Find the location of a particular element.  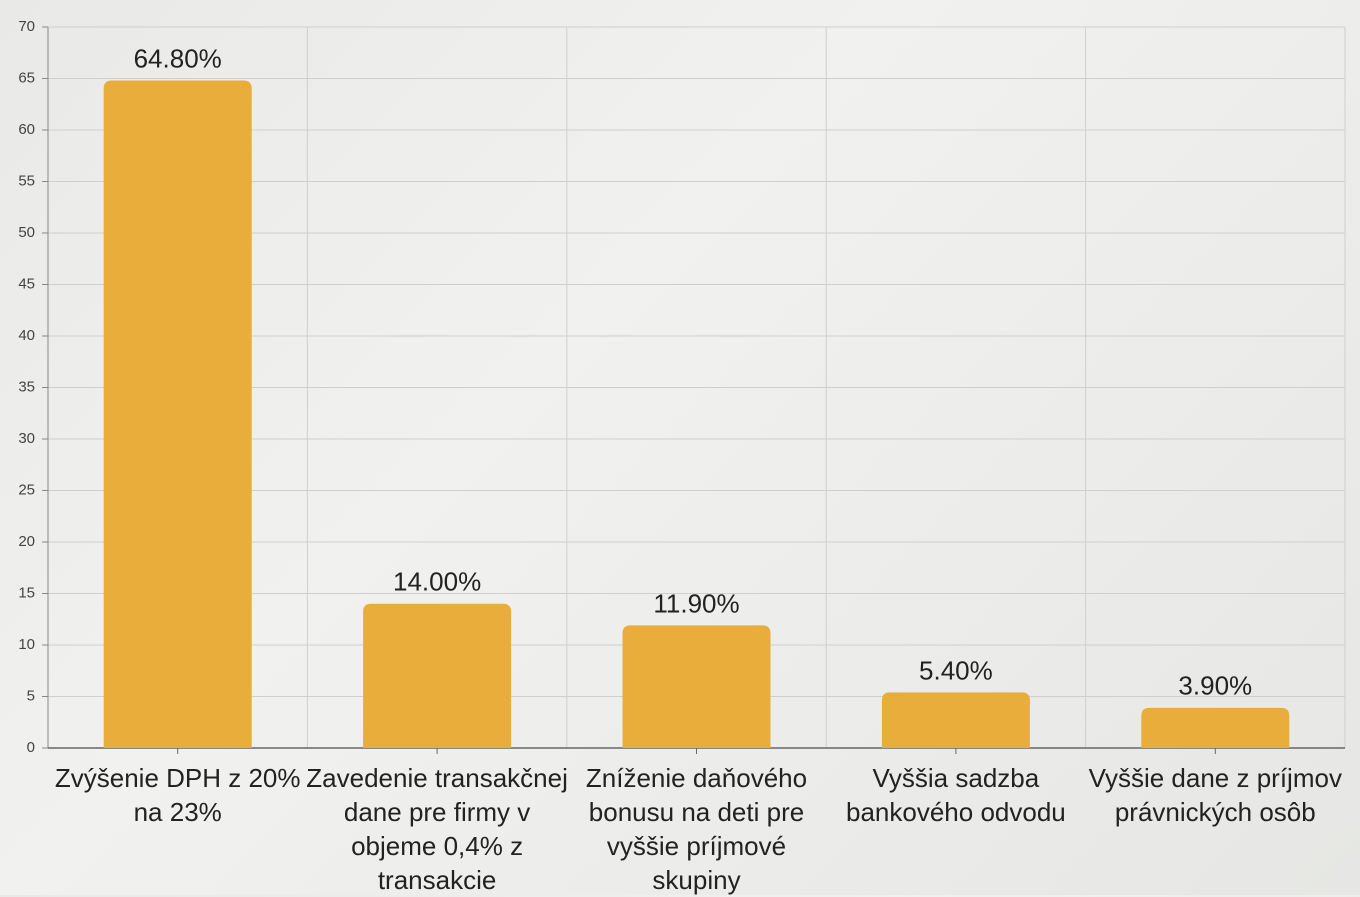

y-tick-label: 25 is located at coordinates (26, 489).